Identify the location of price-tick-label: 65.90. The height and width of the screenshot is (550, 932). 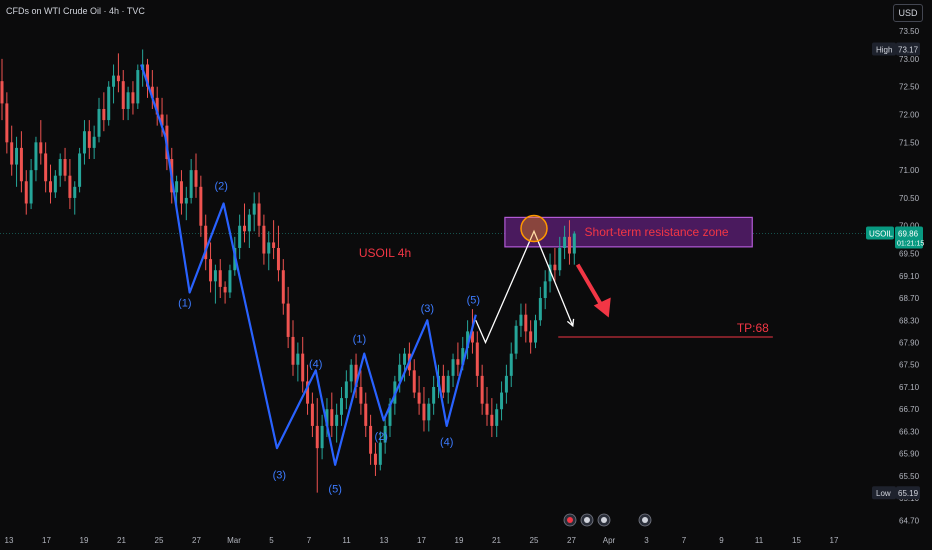
(909, 454).